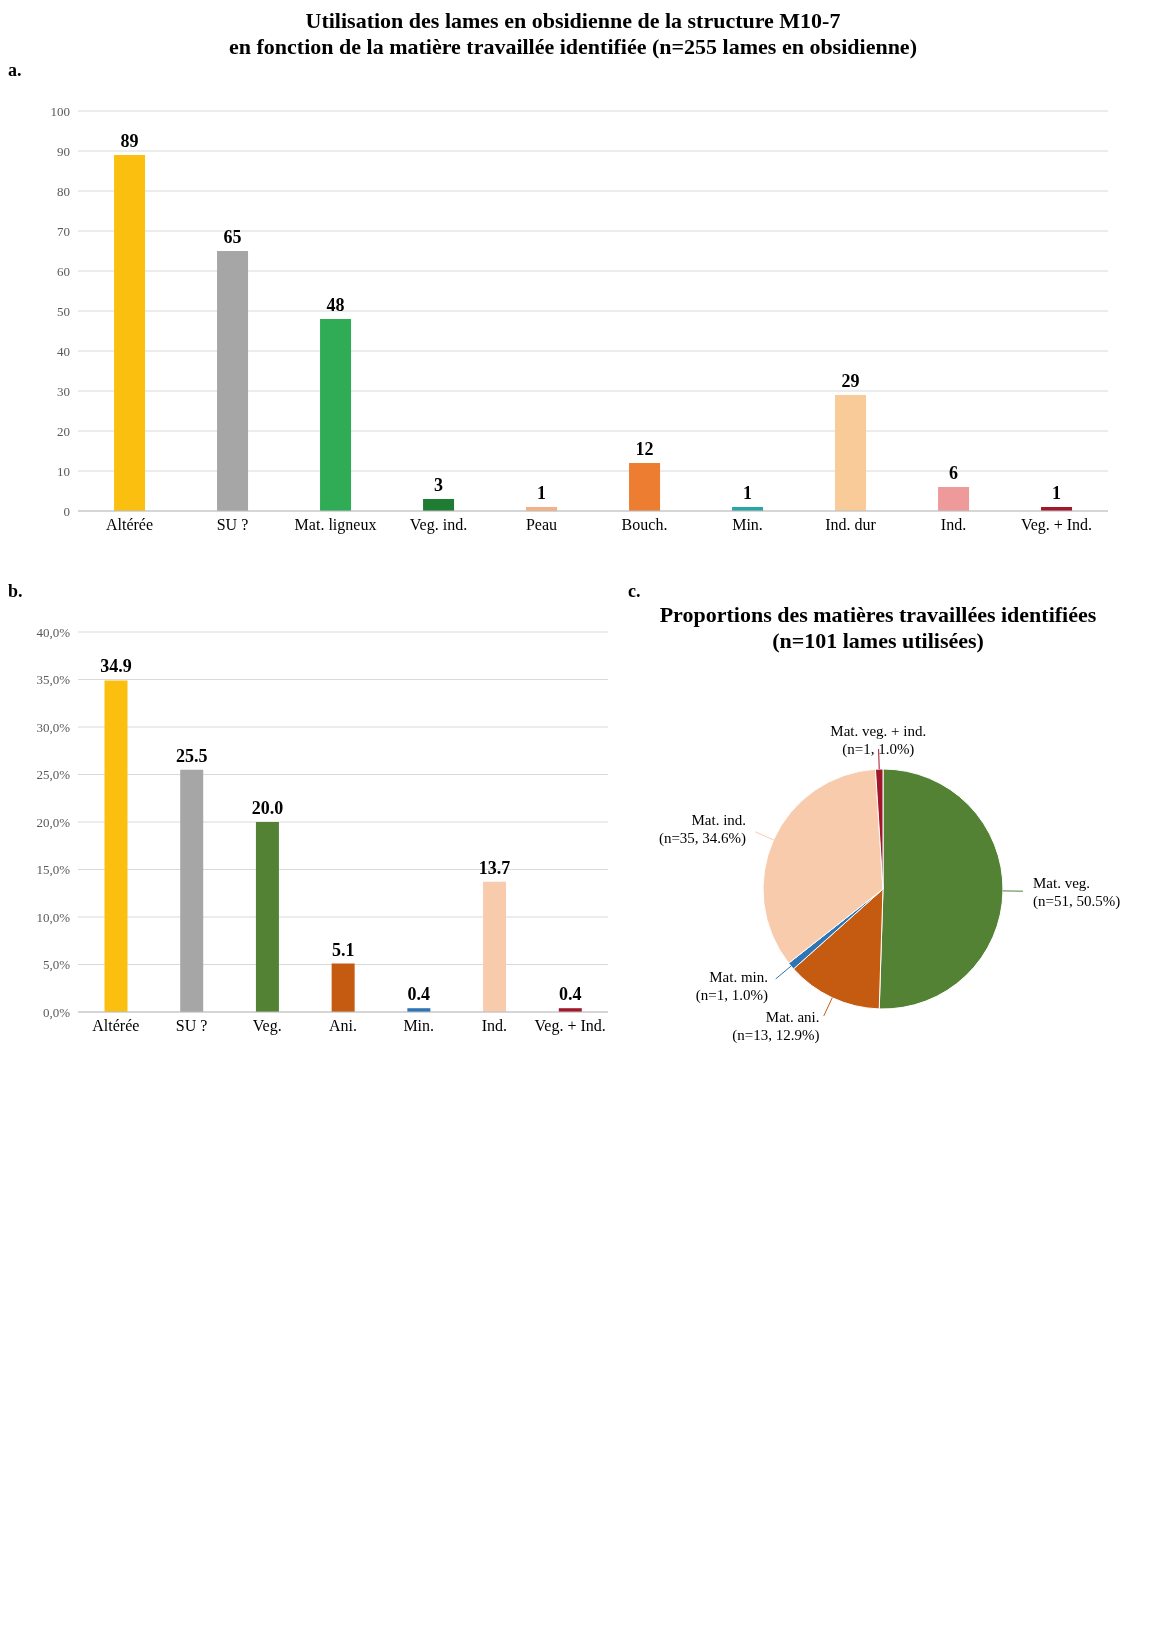 The image size is (1153, 1651). I want to click on slice-label: Mat. veg. + ind., so click(878, 731).